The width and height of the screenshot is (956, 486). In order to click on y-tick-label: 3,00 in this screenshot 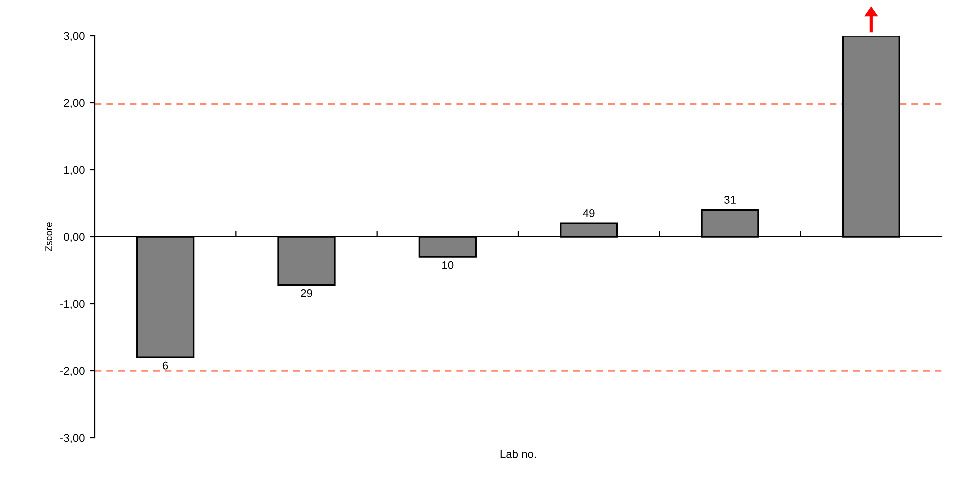, I will do `click(74, 37)`.